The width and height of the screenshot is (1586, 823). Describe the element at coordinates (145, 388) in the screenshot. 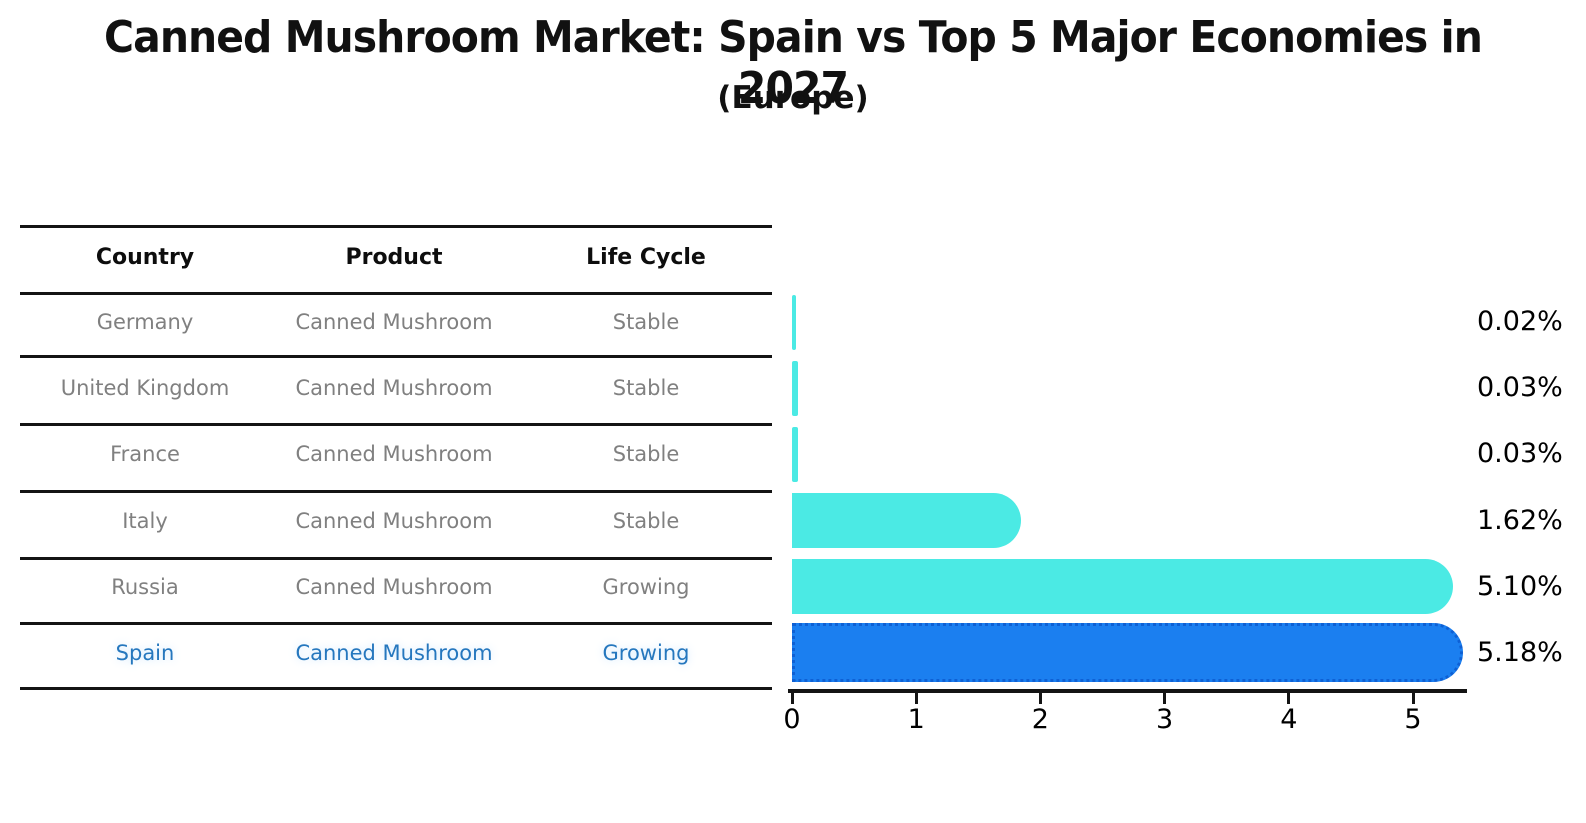

I see `table-cell-country: United Kingdom` at that location.